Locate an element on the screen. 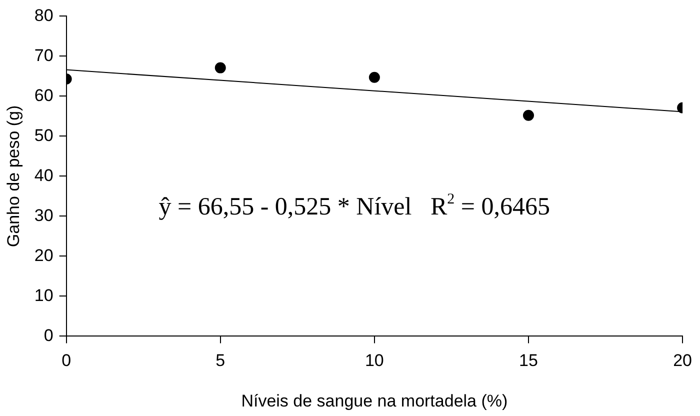 The width and height of the screenshot is (700, 416). y-tick-label: 0 is located at coordinates (49, 335).